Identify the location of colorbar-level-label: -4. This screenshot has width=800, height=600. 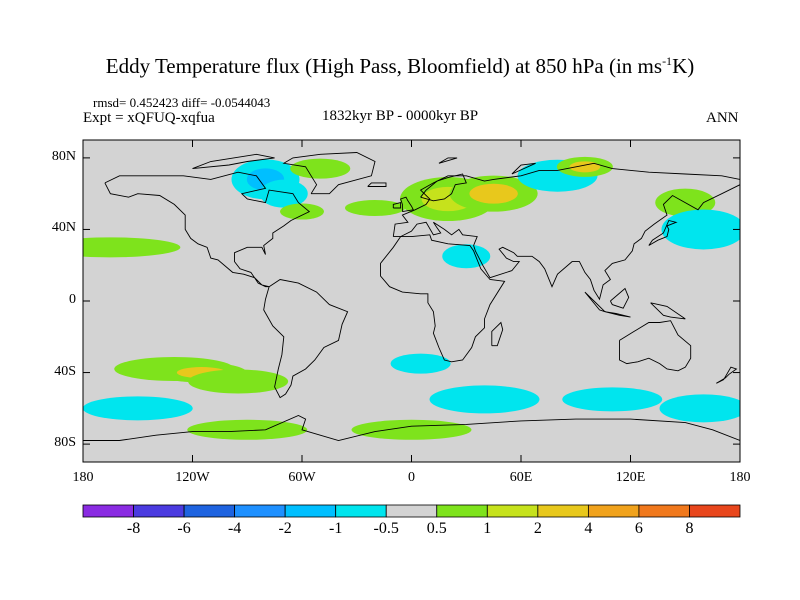
(234, 528).